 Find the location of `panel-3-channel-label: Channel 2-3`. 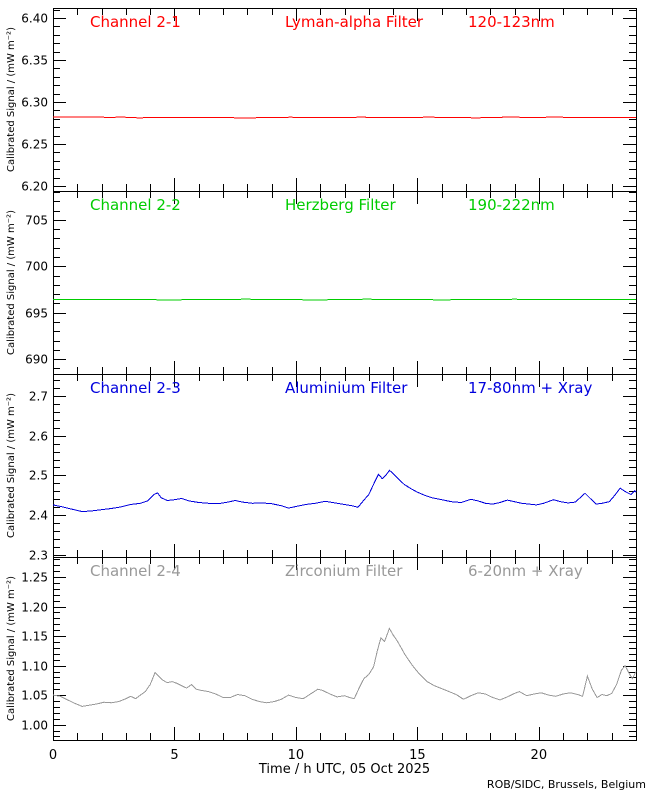

panel-3-channel-label: Channel 2-3 is located at coordinates (135, 388).